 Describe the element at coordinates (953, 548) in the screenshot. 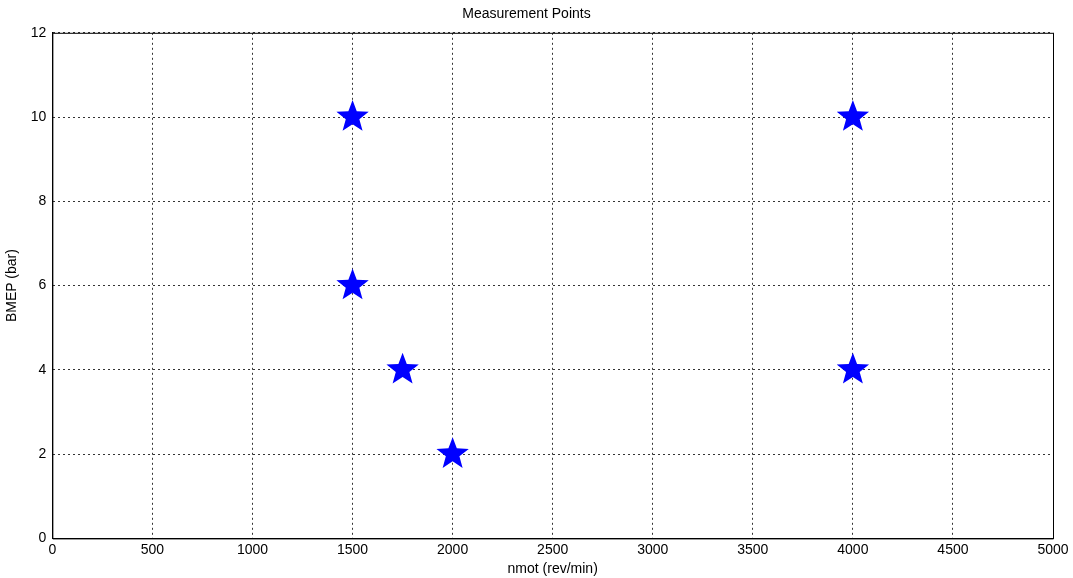

I see `x-tick-label: 4500` at that location.